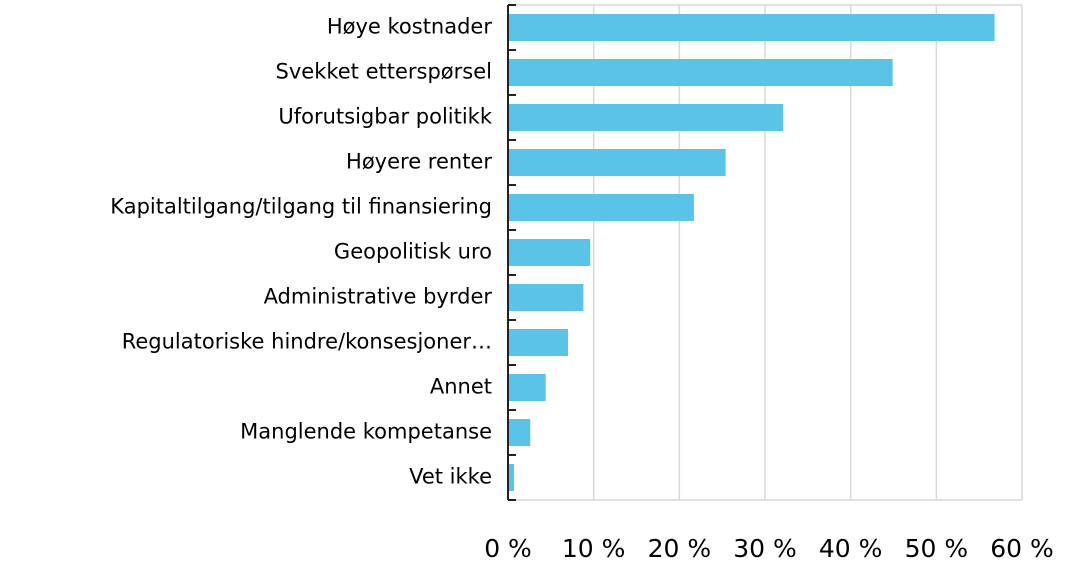  What do you see at coordinates (410, 27) in the screenshot?
I see `y-tick-label: Høye kostnader` at bounding box center [410, 27].